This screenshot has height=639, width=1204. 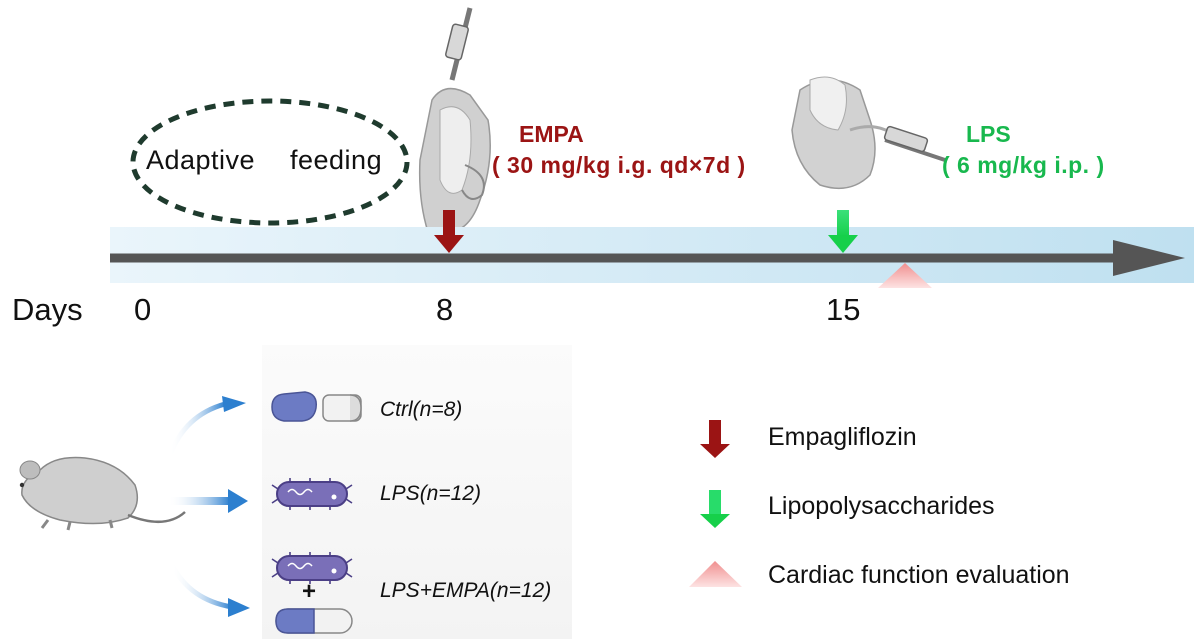 What do you see at coordinates (208, 501) in the screenshot?
I see `to-lps-arrow` at bounding box center [208, 501].